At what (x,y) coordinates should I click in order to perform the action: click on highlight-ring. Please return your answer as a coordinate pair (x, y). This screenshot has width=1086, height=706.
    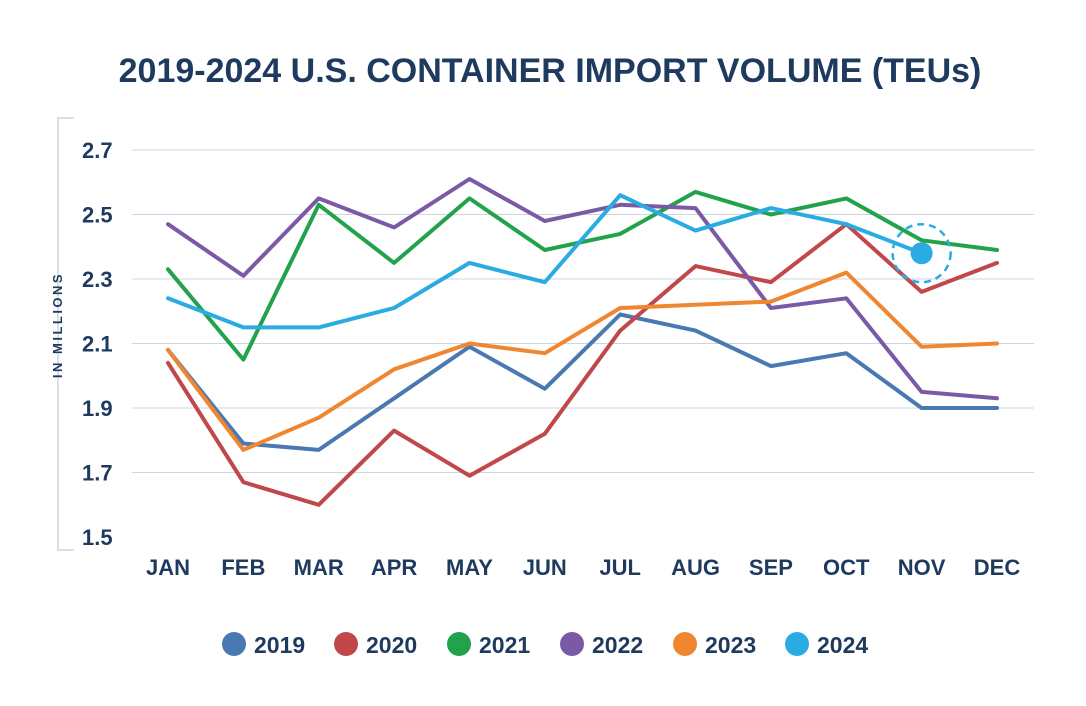
    Looking at the image, I should click on (921, 253).